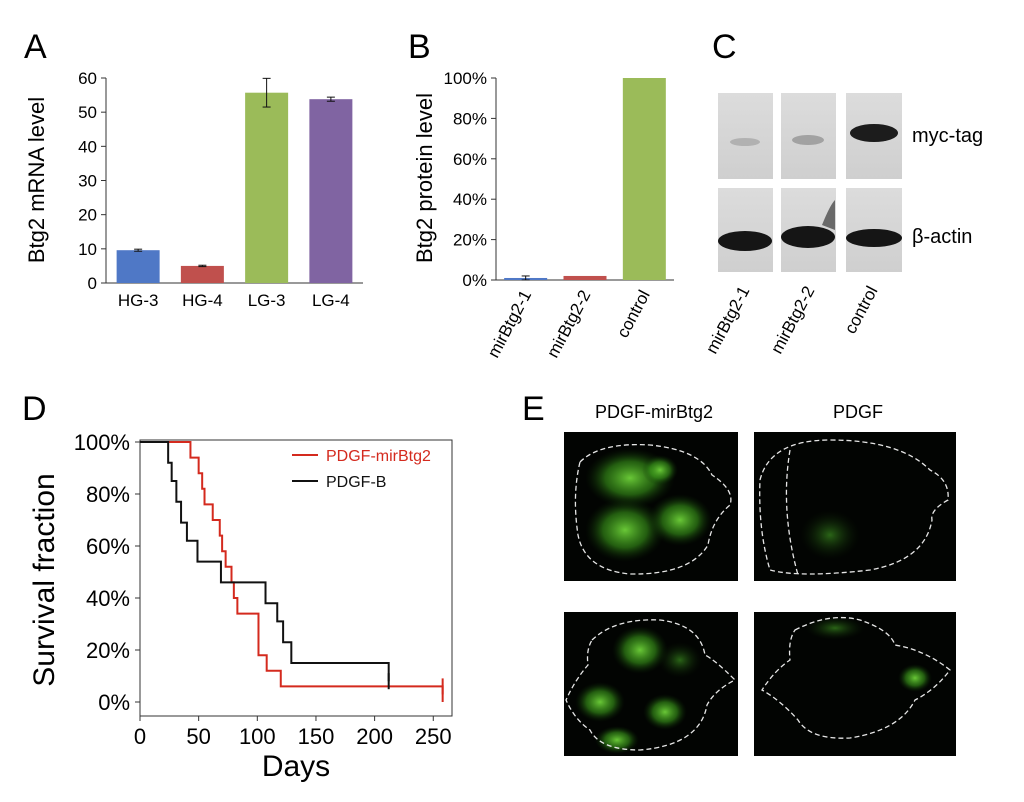 Image resolution: width=1024 pixels, height=802 pixels. What do you see at coordinates (808, 140) in the screenshot?
I see `band-myc-lane2` at bounding box center [808, 140].